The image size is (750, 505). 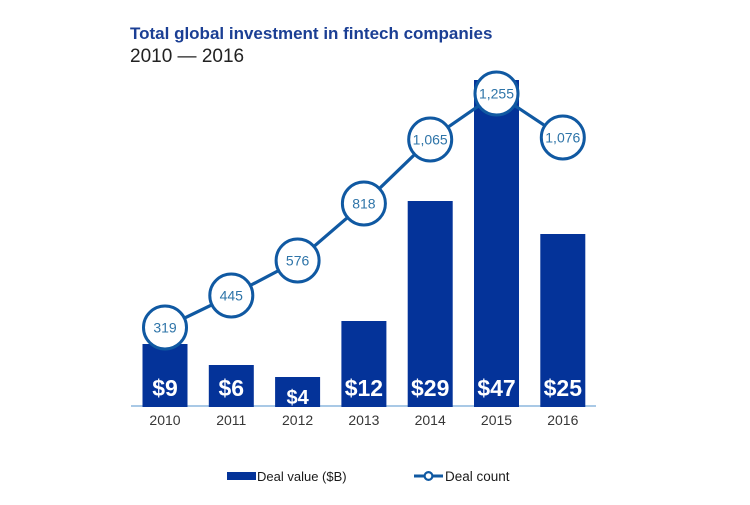 What do you see at coordinates (297, 420) in the screenshot?
I see `svg-text: 2012` at bounding box center [297, 420].